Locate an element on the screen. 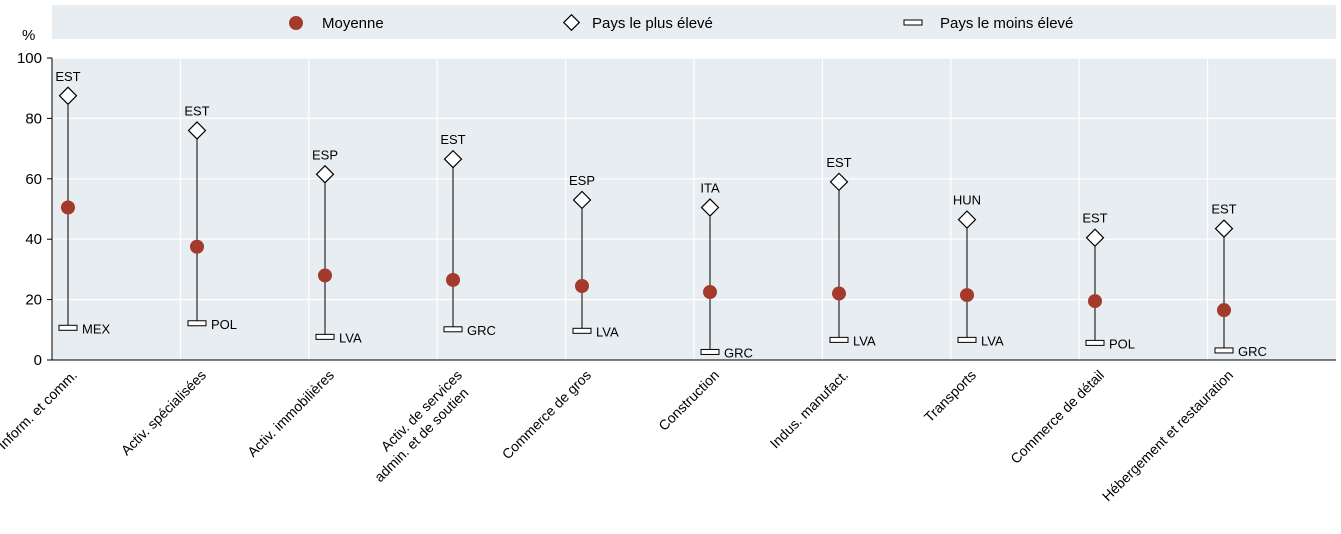  x-category-label: Construction is located at coordinates (688, 400).